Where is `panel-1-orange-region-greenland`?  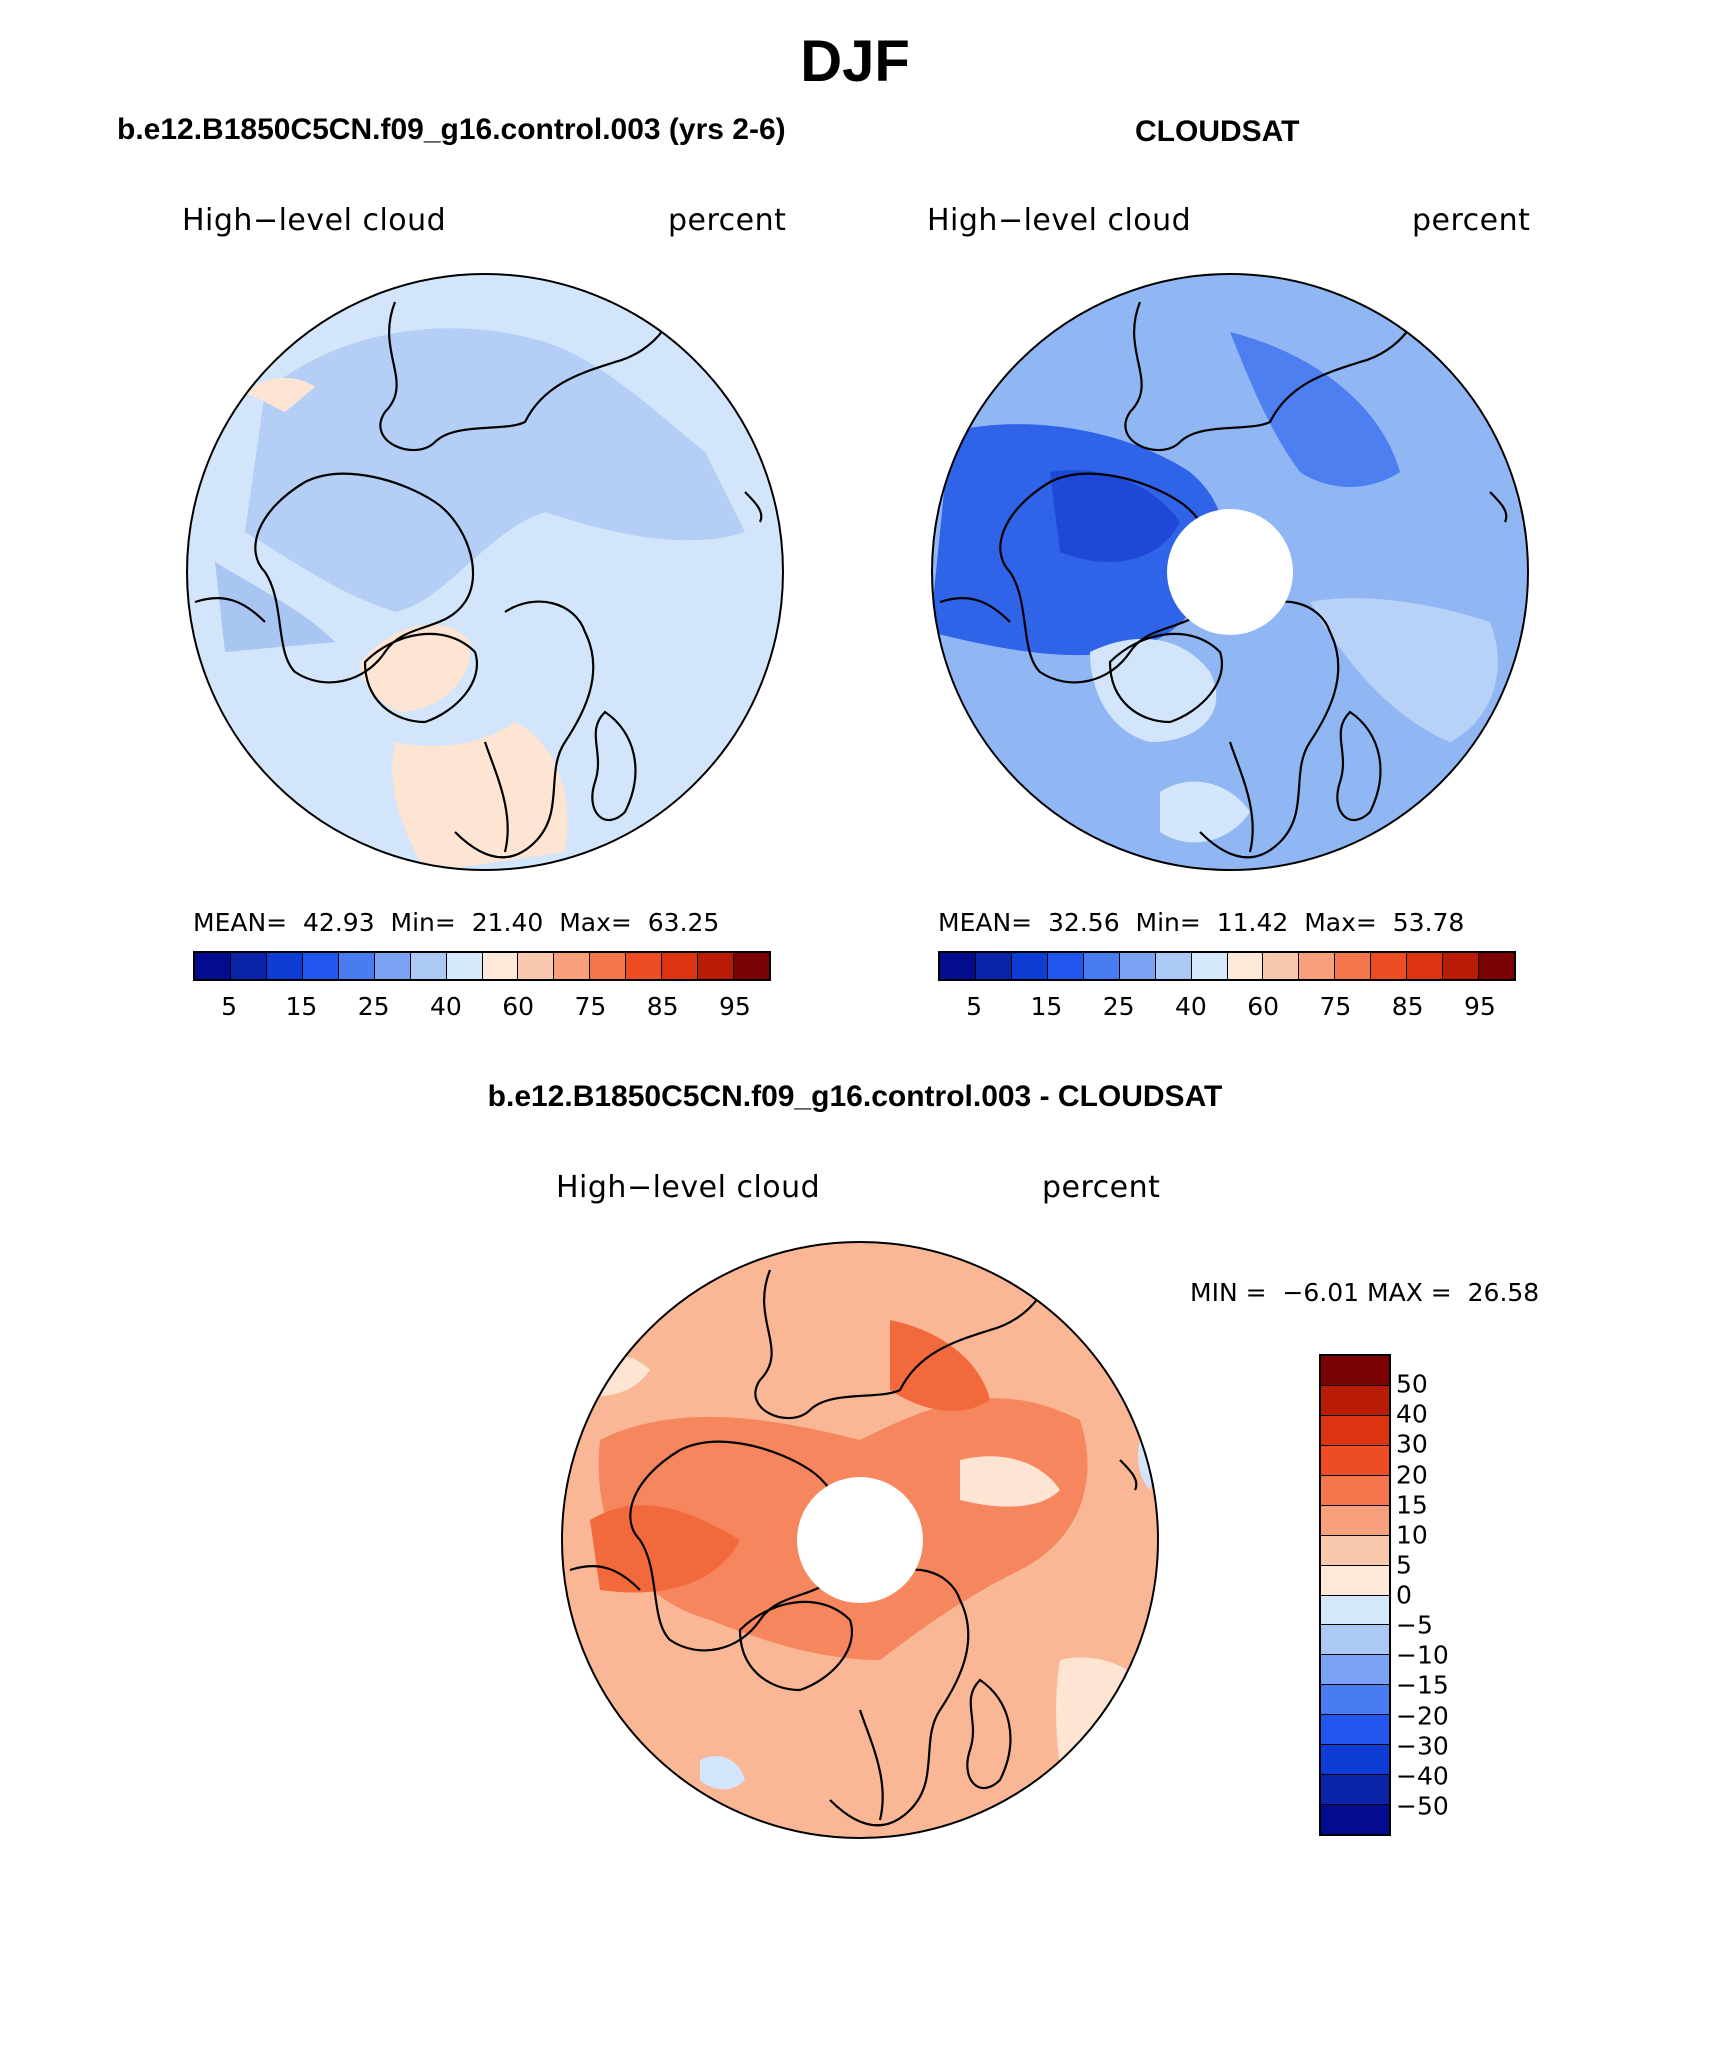 panel-1-orange-region-greenland is located at coordinates (415, 668).